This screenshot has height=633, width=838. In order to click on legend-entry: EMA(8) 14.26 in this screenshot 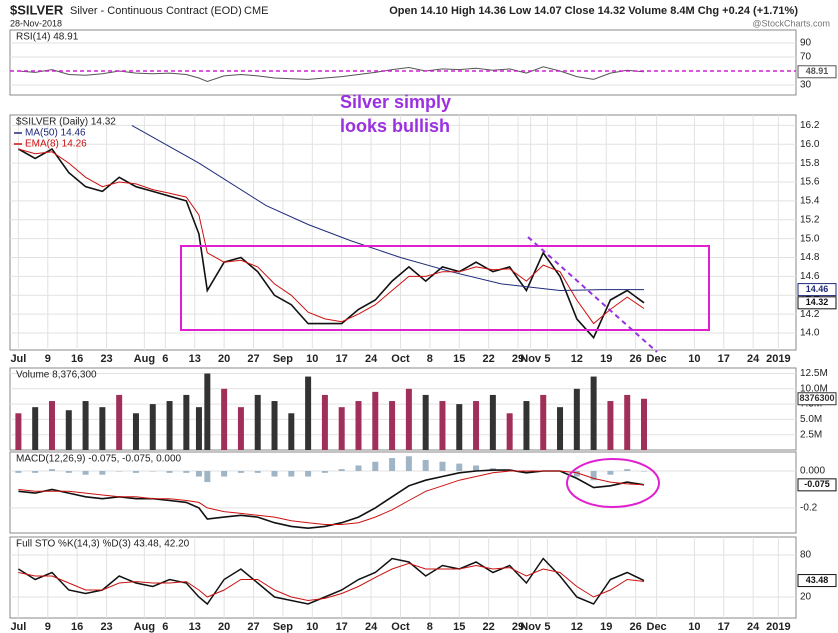, I will do `click(56, 144)`.